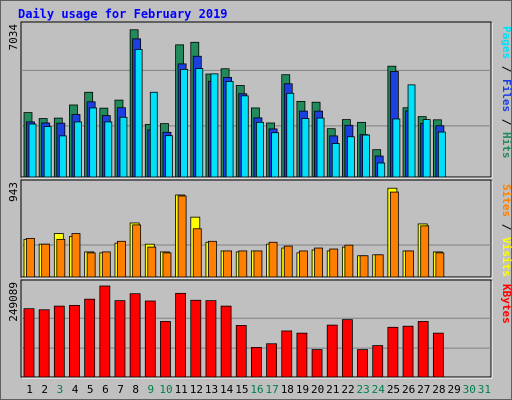  Describe the element at coordinates (287, 389) in the screenshot. I see `day-label-18: 18` at that location.